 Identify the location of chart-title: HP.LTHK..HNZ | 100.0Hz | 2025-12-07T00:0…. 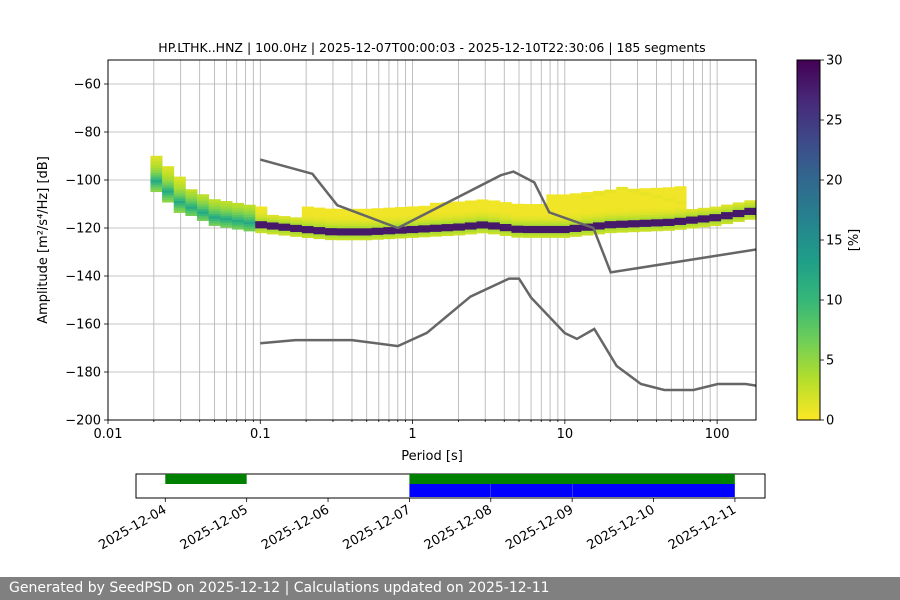
(431, 47).